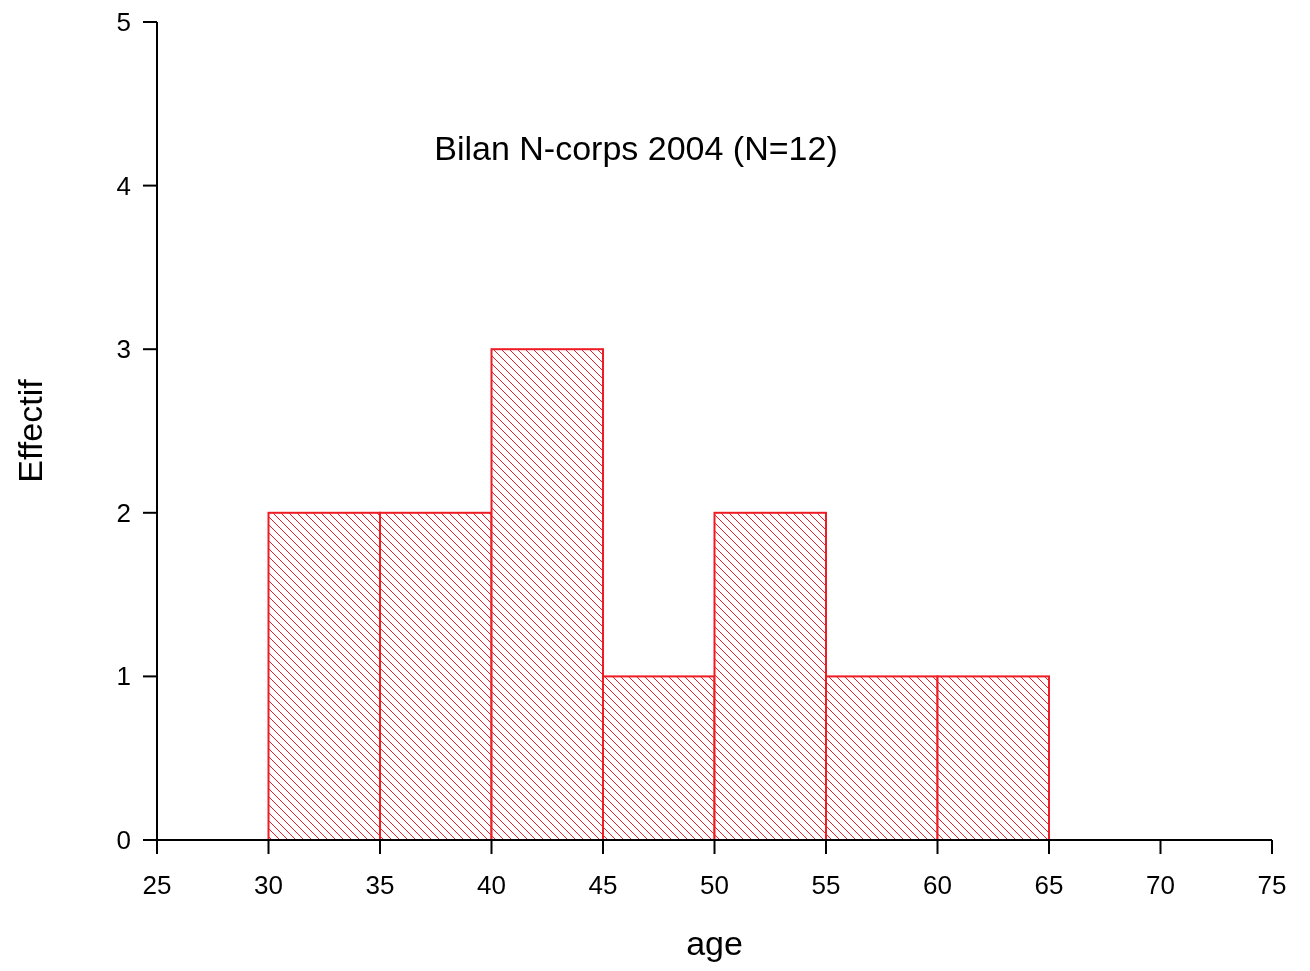 The height and width of the screenshot is (971, 1310). I want to click on x-tick-label: 30, so click(268, 885).